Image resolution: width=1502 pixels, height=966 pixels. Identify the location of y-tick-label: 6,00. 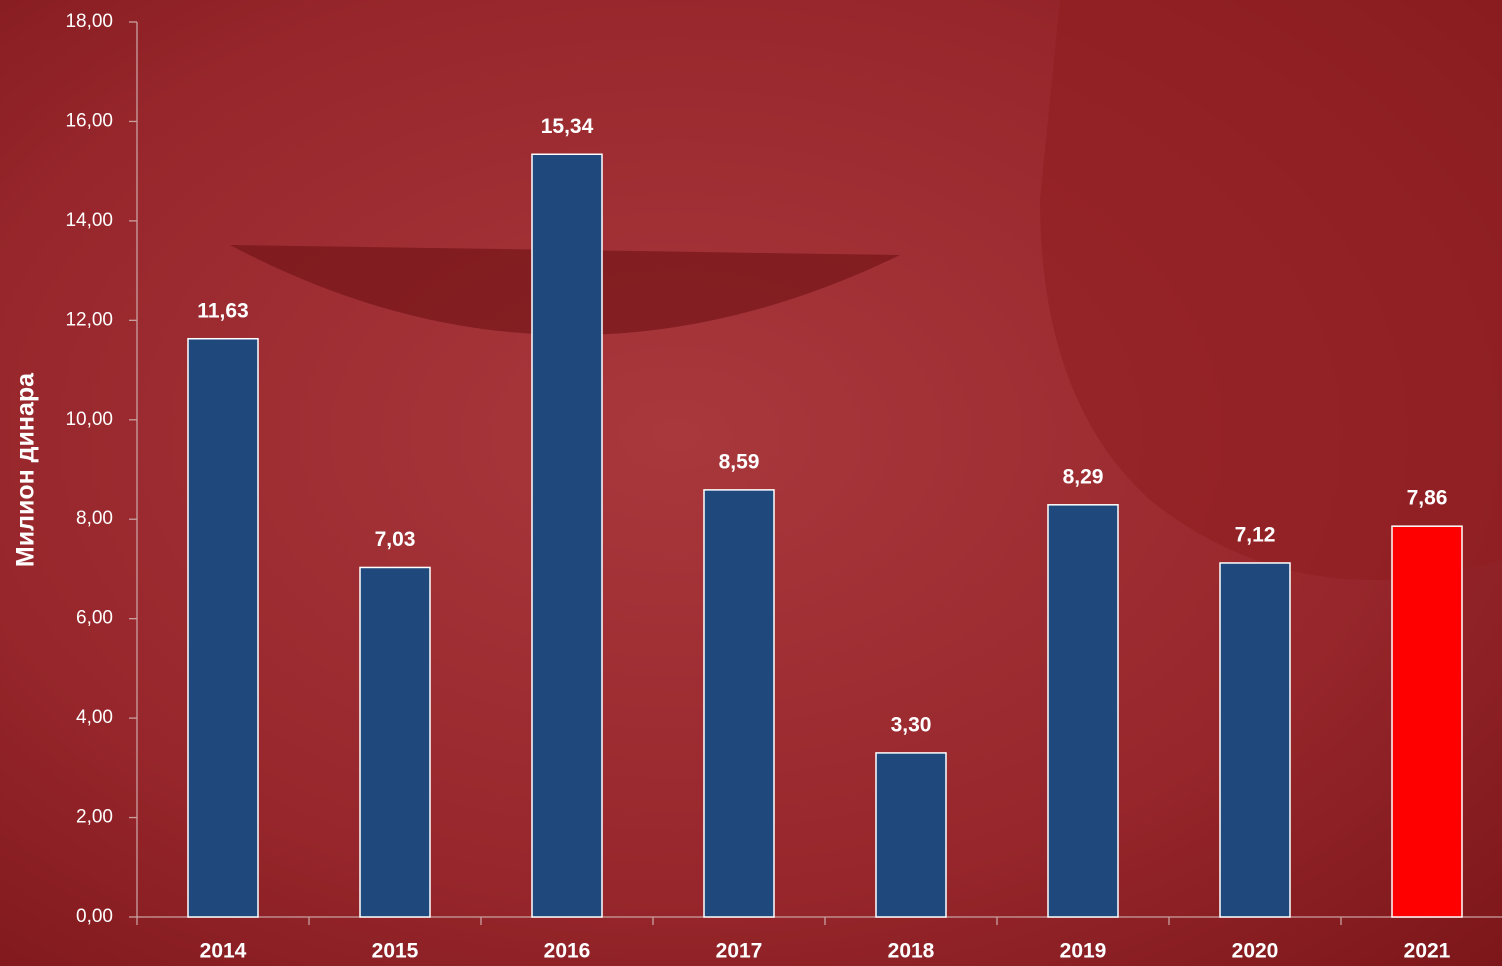
(94, 618).